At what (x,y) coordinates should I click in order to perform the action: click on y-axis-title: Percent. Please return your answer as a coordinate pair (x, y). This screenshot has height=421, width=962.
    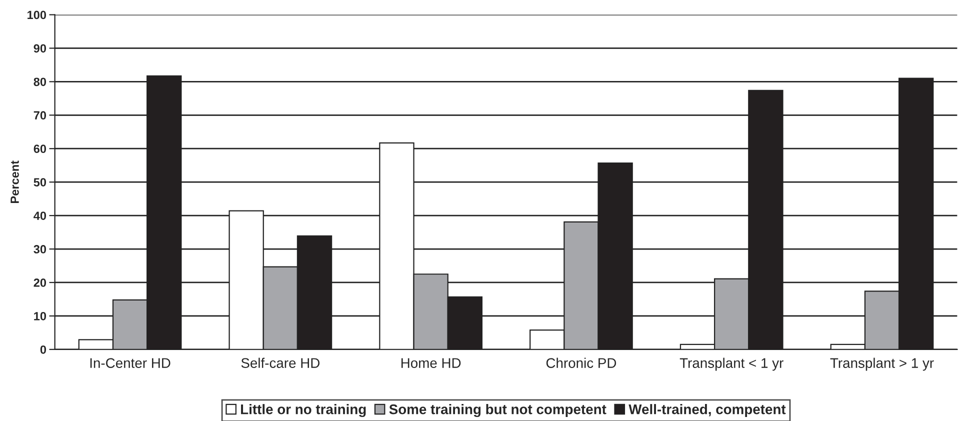
    Looking at the image, I should click on (14, 181).